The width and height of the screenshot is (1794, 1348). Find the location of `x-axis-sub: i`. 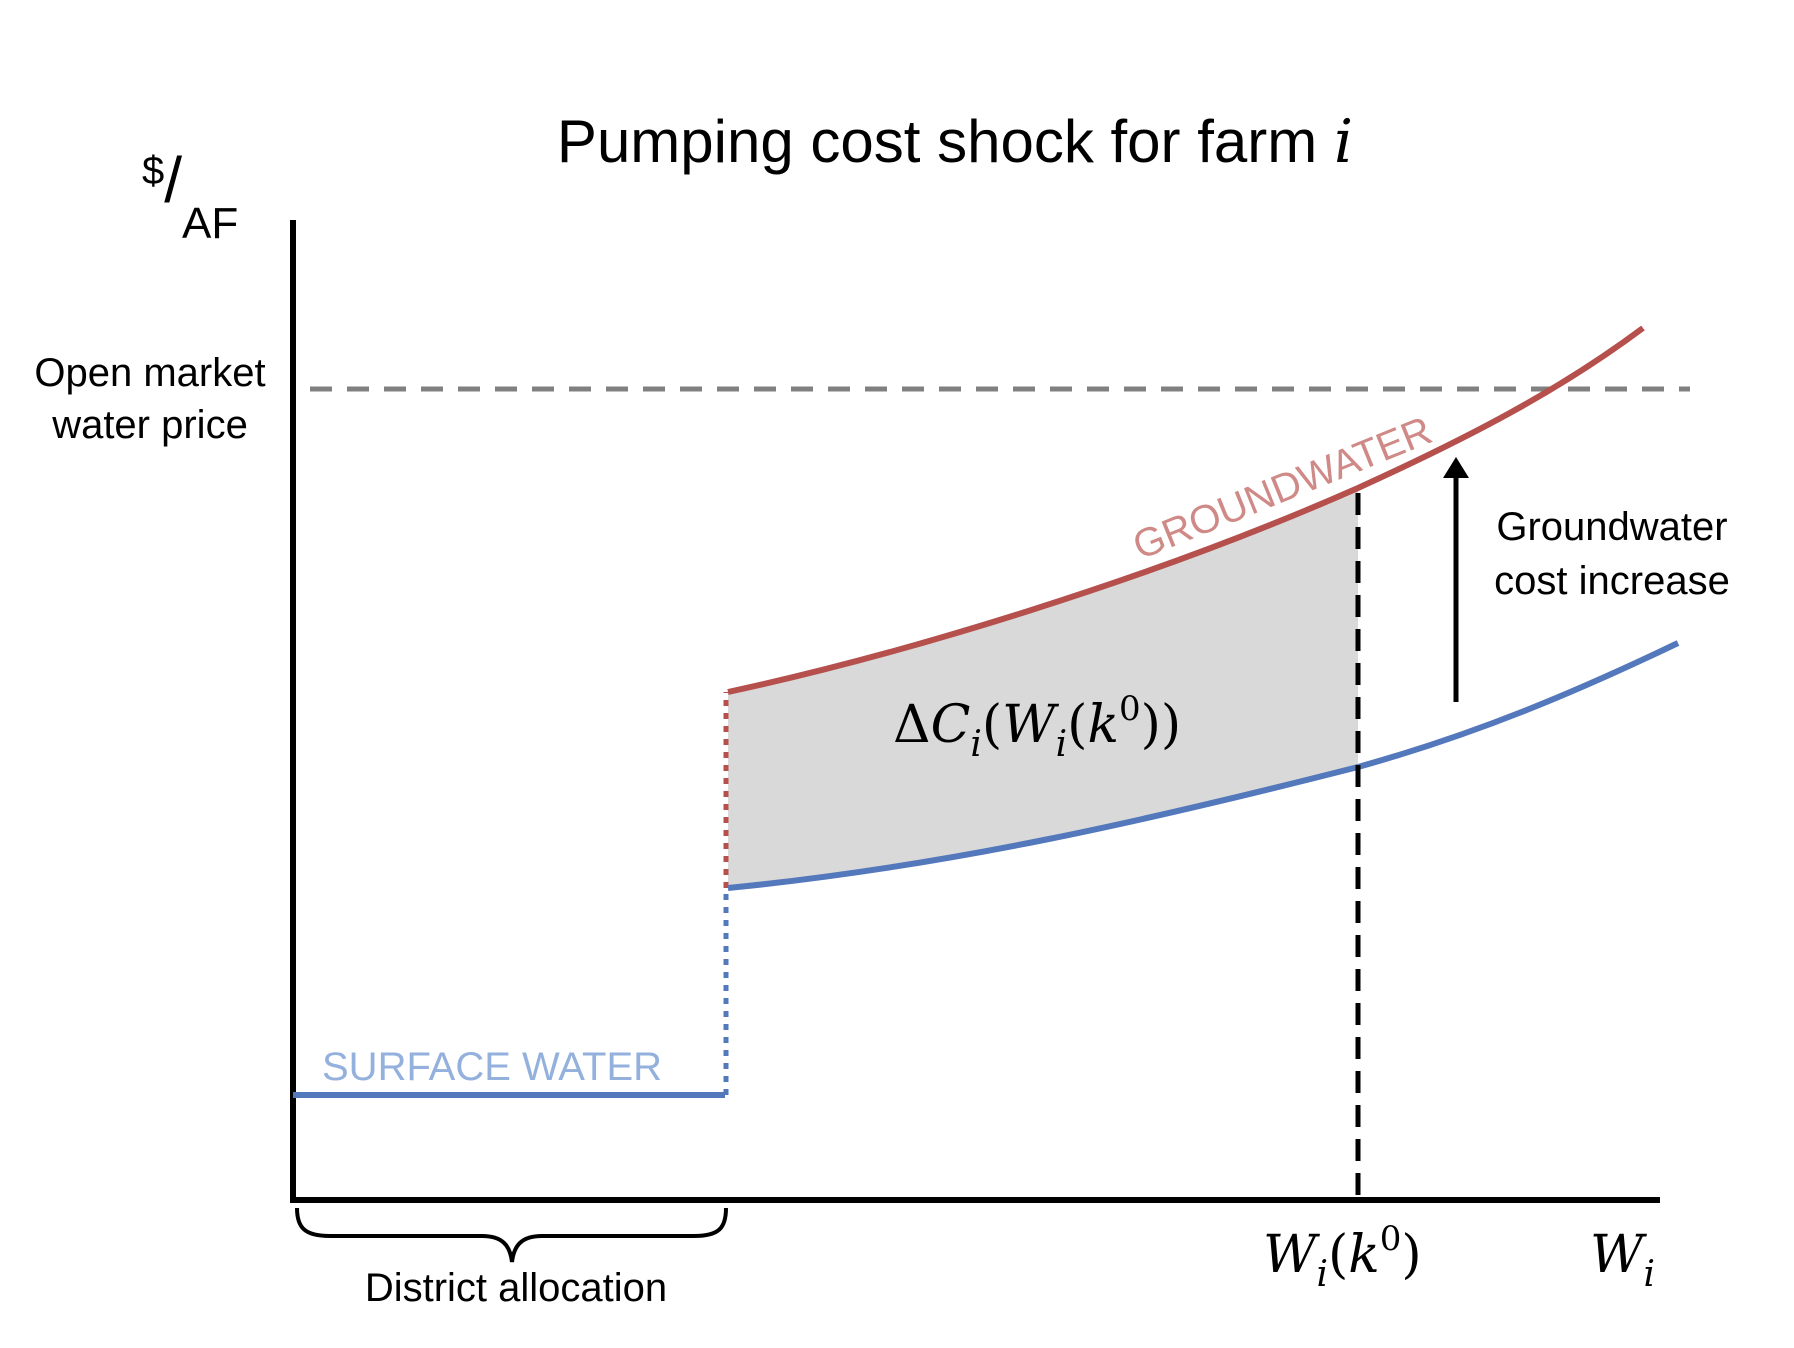

x-axis-sub: i is located at coordinates (1649, 1274).